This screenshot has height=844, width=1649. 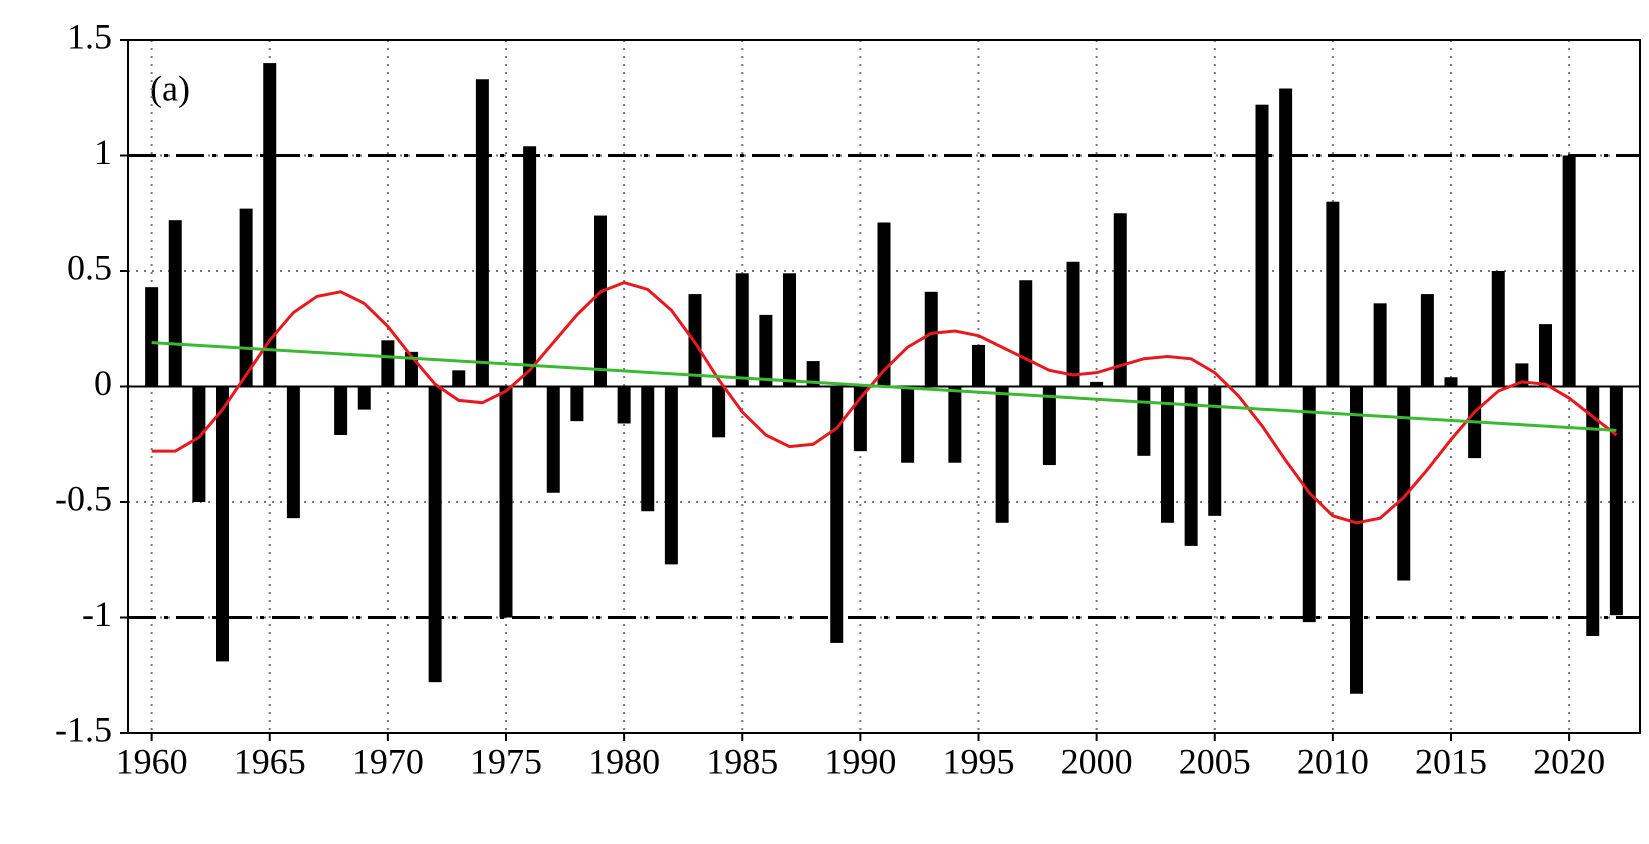 I want to click on x-tick-label: 2005, so click(x=1215, y=761).